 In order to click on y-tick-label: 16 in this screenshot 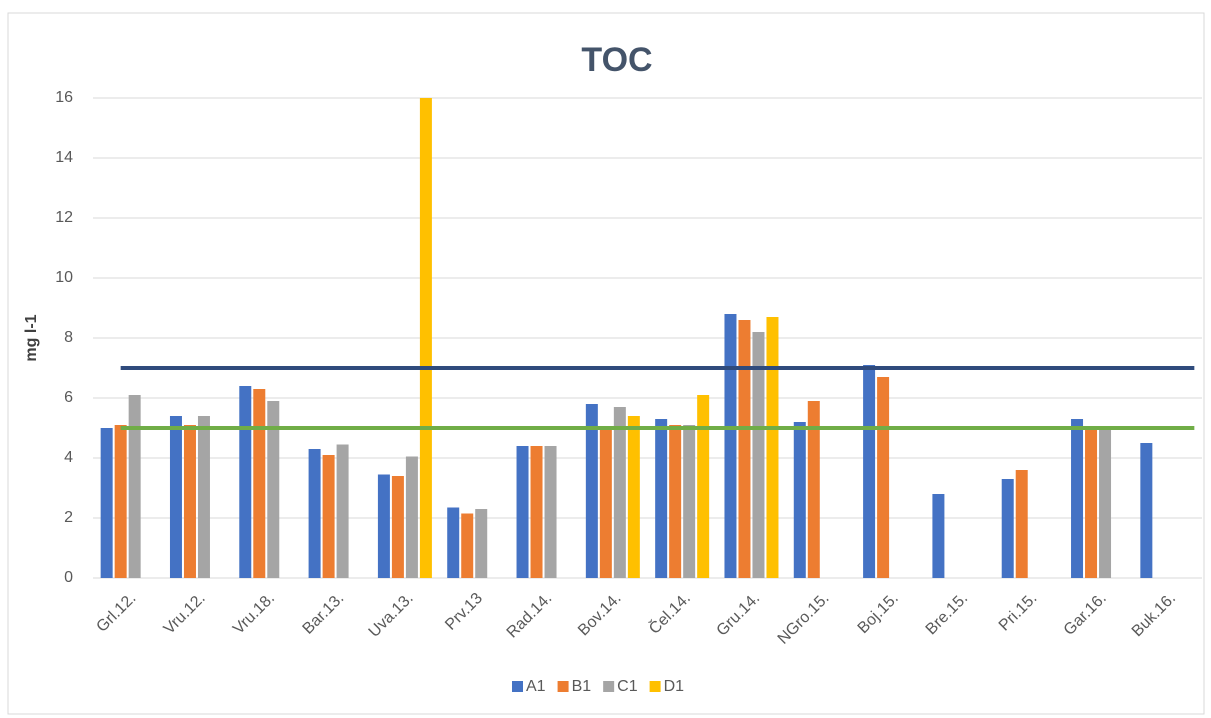, I will do `click(64, 97)`.